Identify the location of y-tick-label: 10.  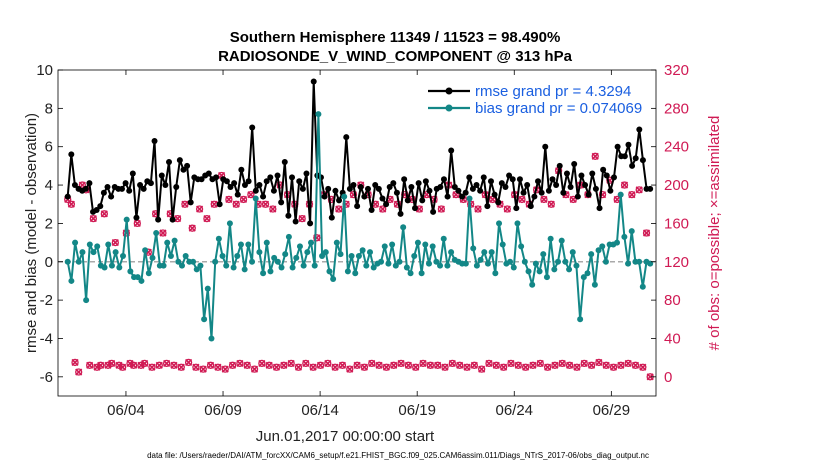
(44, 70).